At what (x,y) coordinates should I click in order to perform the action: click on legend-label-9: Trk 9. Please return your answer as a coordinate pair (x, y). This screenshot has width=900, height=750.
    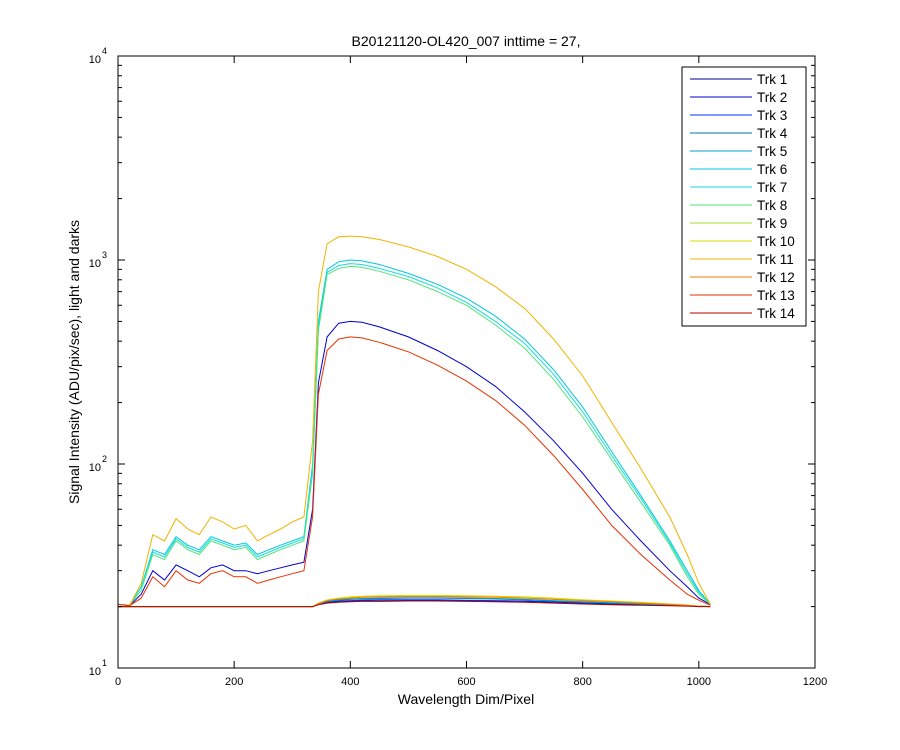
    Looking at the image, I should click on (772, 223).